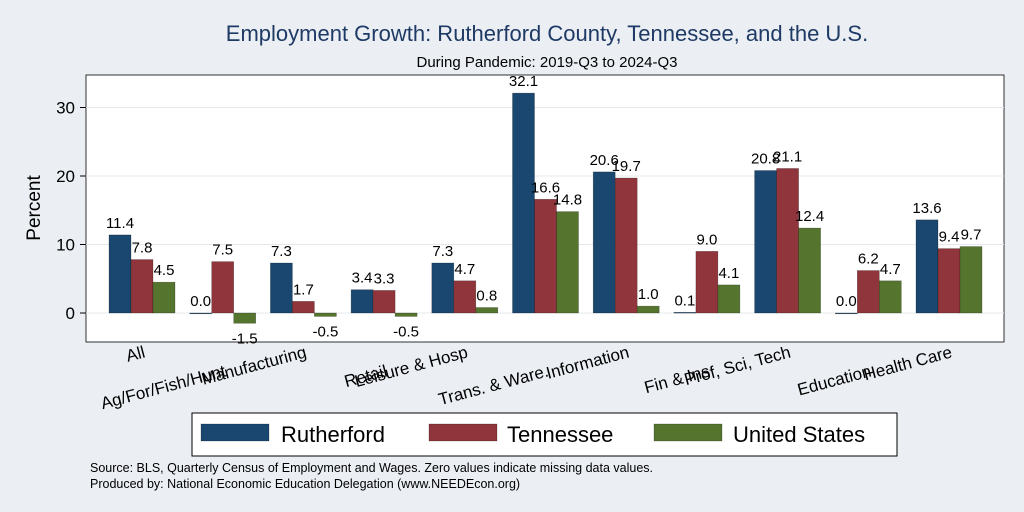 The height and width of the screenshot is (512, 1024). I want to click on legend-label: United States, so click(799, 434).